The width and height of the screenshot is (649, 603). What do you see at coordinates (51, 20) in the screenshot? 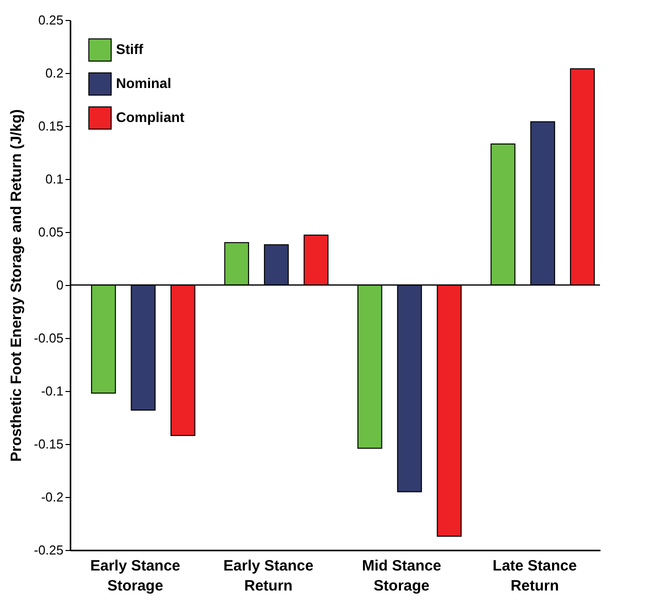
I see `y-tick-label: 0.25` at bounding box center [51, 20].